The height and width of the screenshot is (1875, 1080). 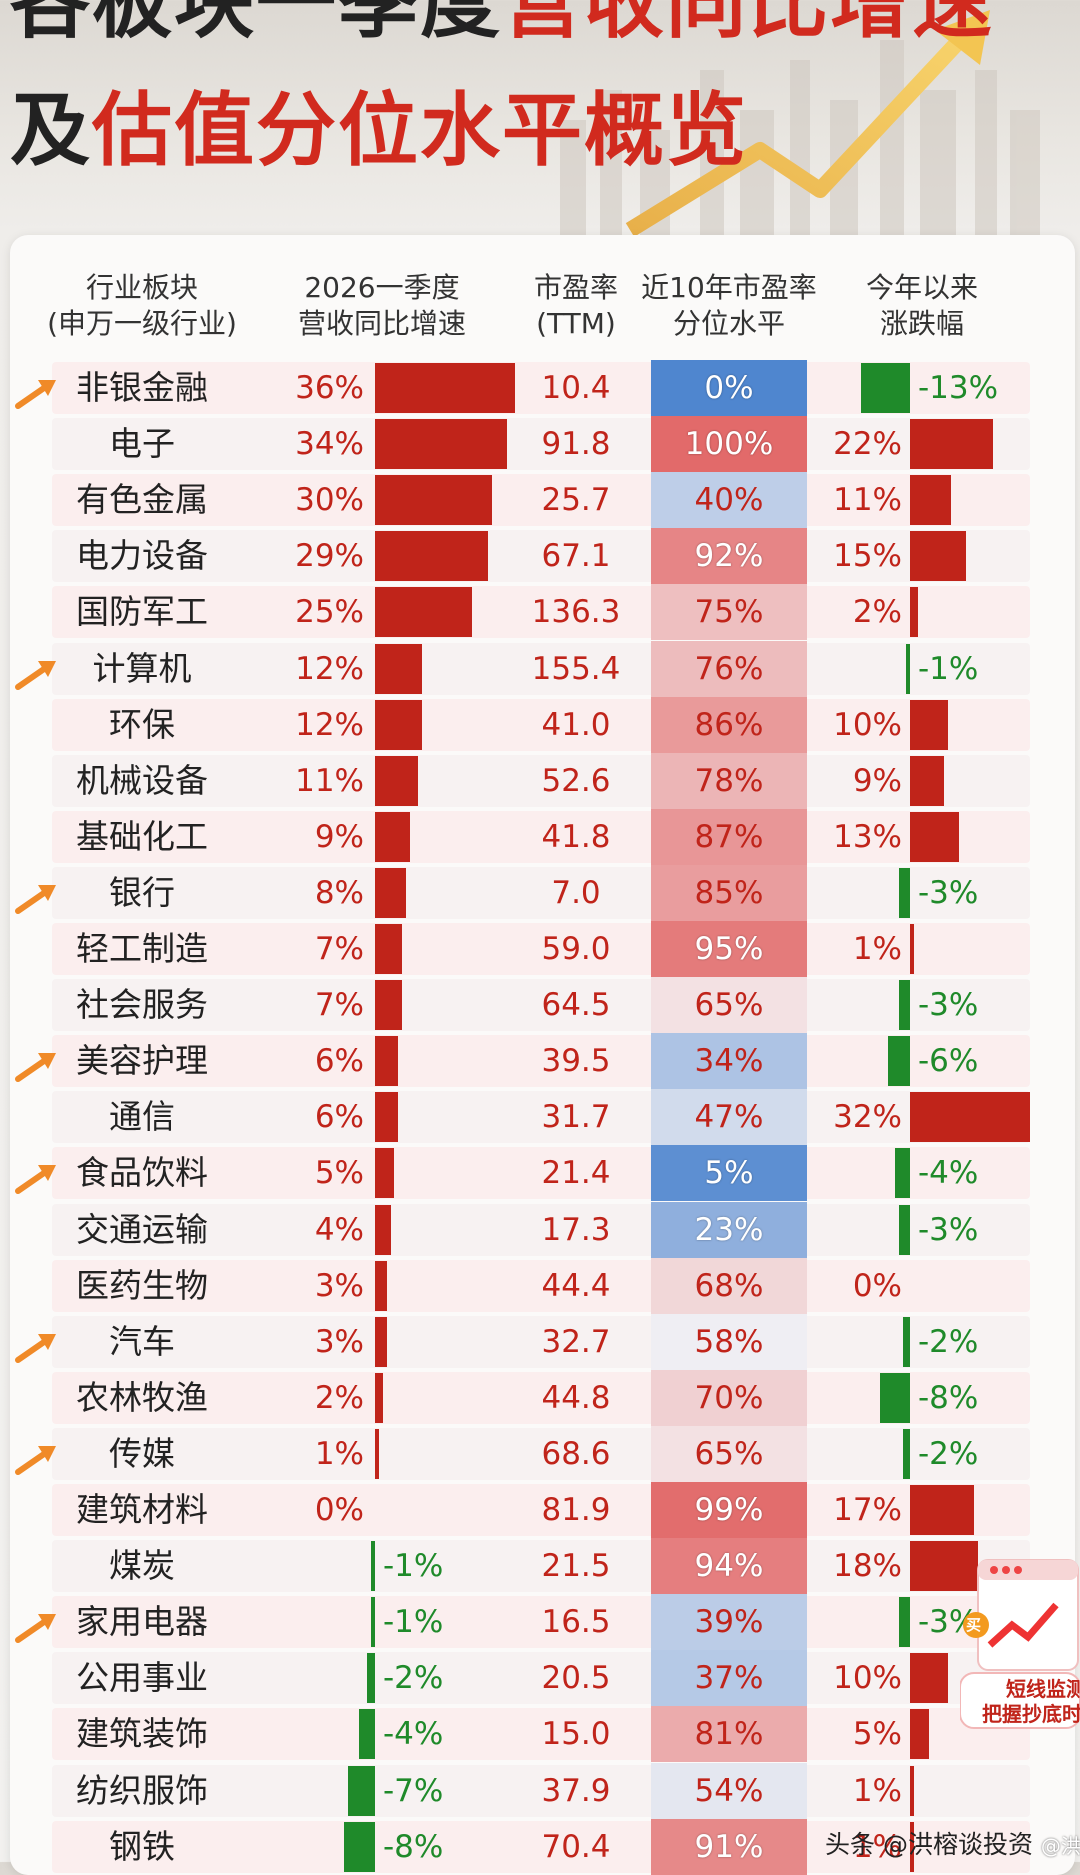 I want to click on watermark-secondary: @洪榕, so click(x=1060, y=1846).